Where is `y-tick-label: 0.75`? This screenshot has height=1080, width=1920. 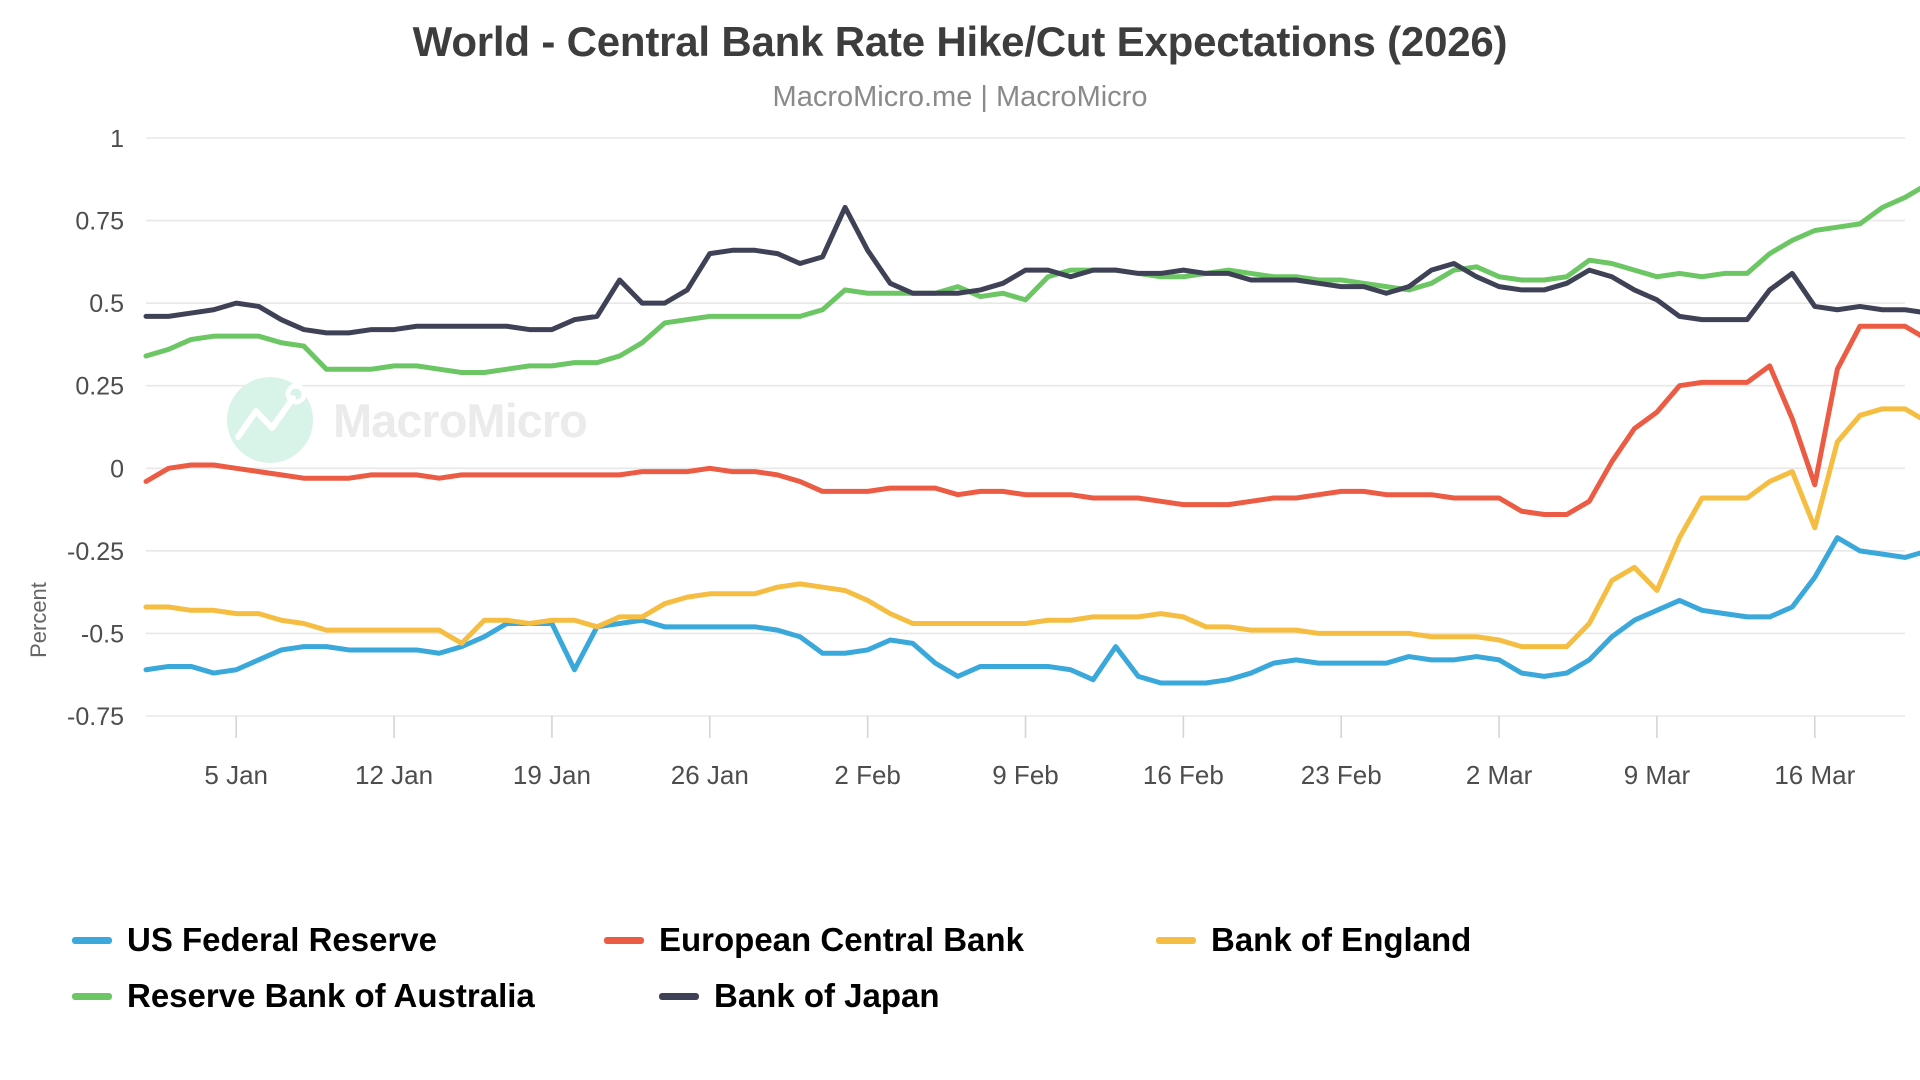 y-tick-label: 0.75 is located at coordinates (99, 222).